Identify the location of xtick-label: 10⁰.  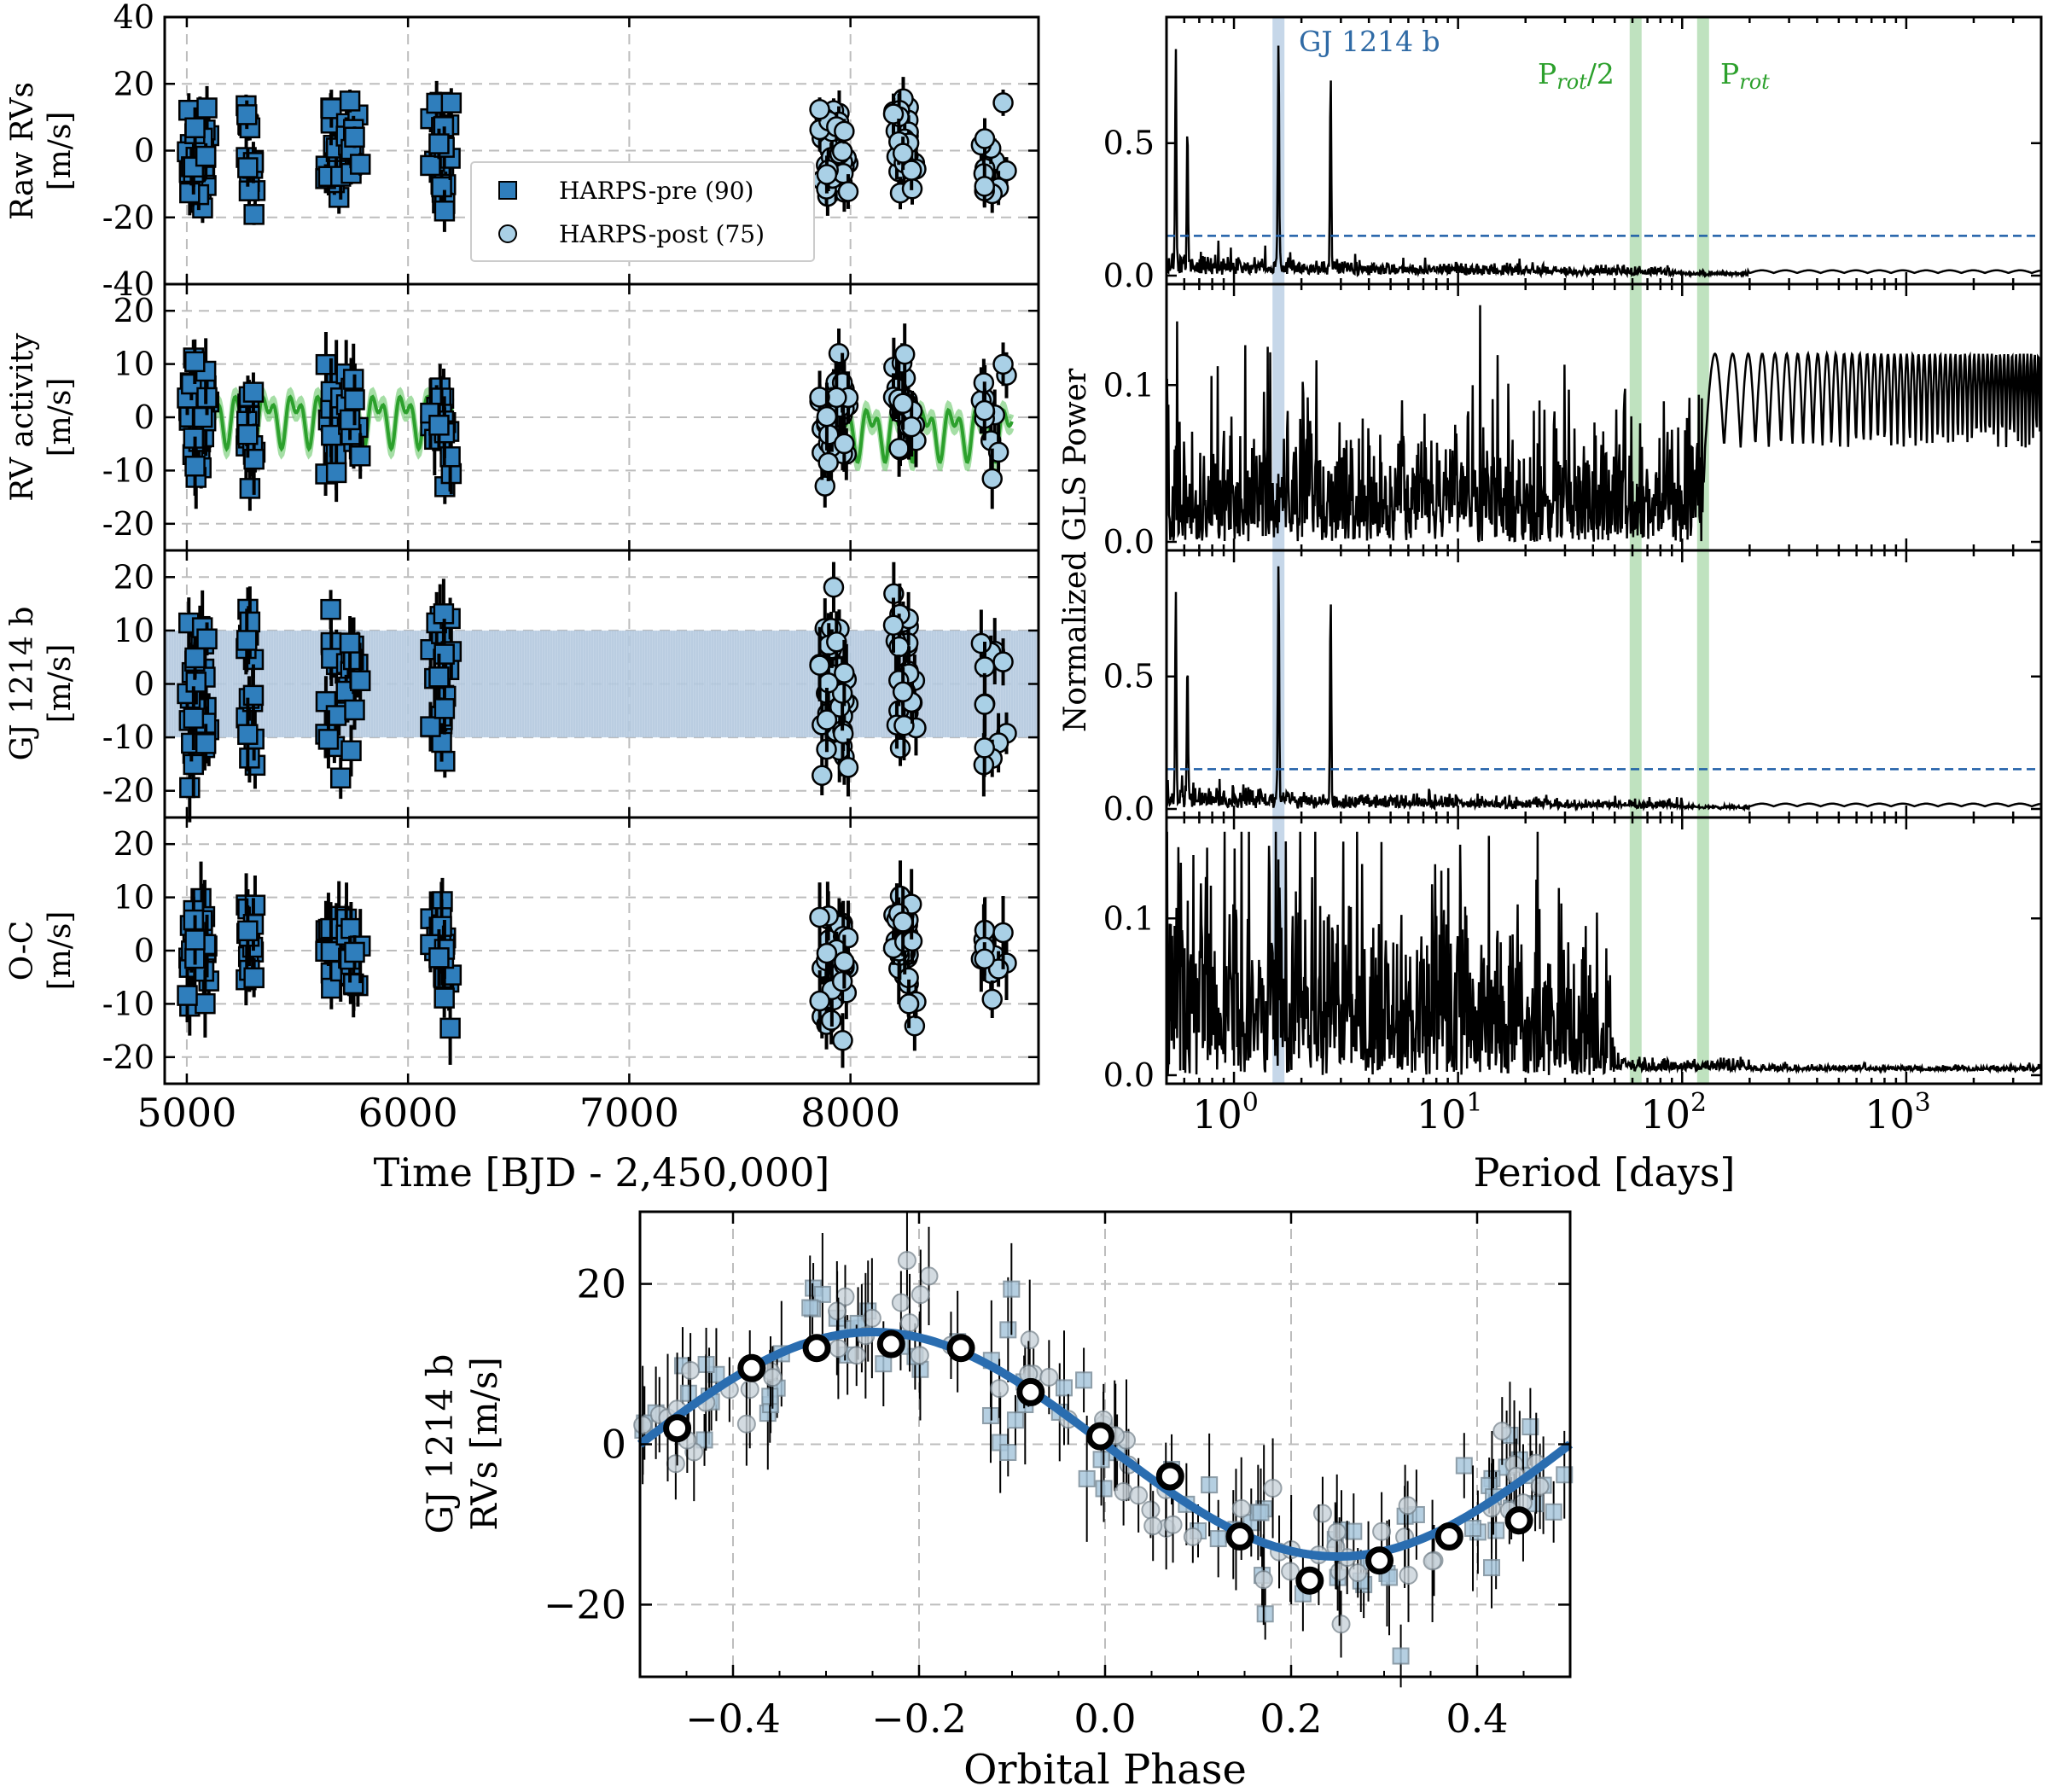
(1225, 1112).